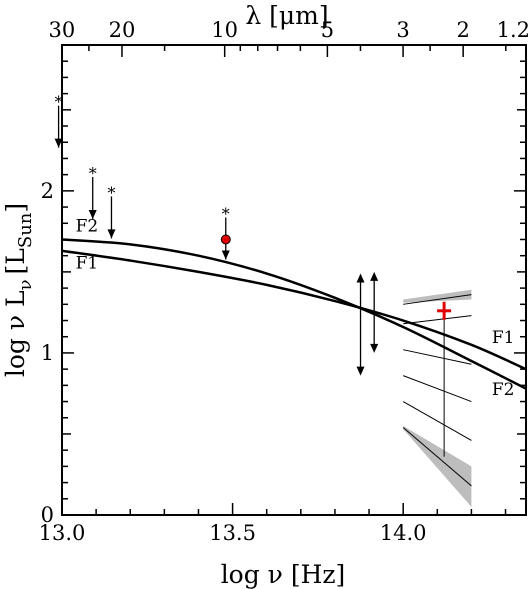 This screenshot has width=532, height=589. I want to click on x-tick-label: 14.0, so click(403, 533).